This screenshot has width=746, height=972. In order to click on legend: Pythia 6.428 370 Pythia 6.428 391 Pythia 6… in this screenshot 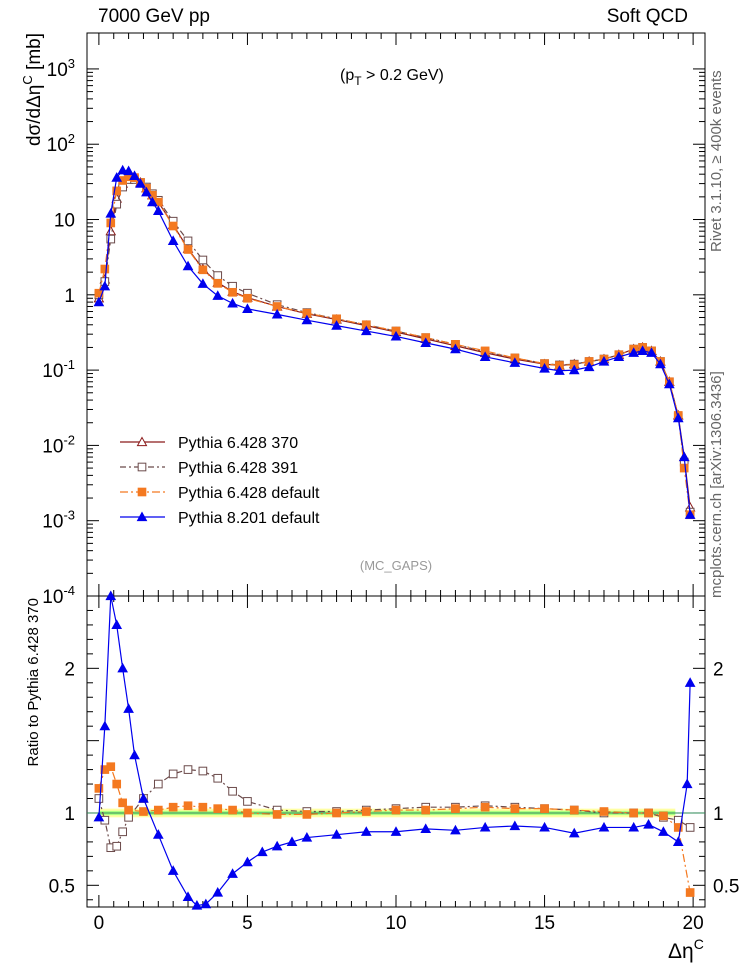, I will do `click(220, 481)`.